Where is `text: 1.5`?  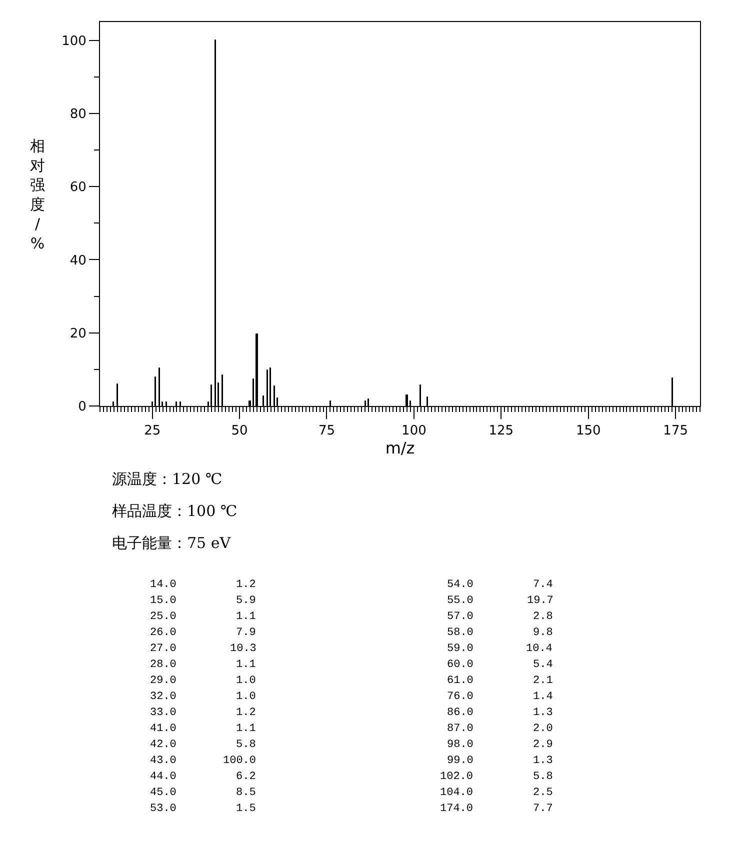 text: 1.5 is located at coordinates (246, 809).